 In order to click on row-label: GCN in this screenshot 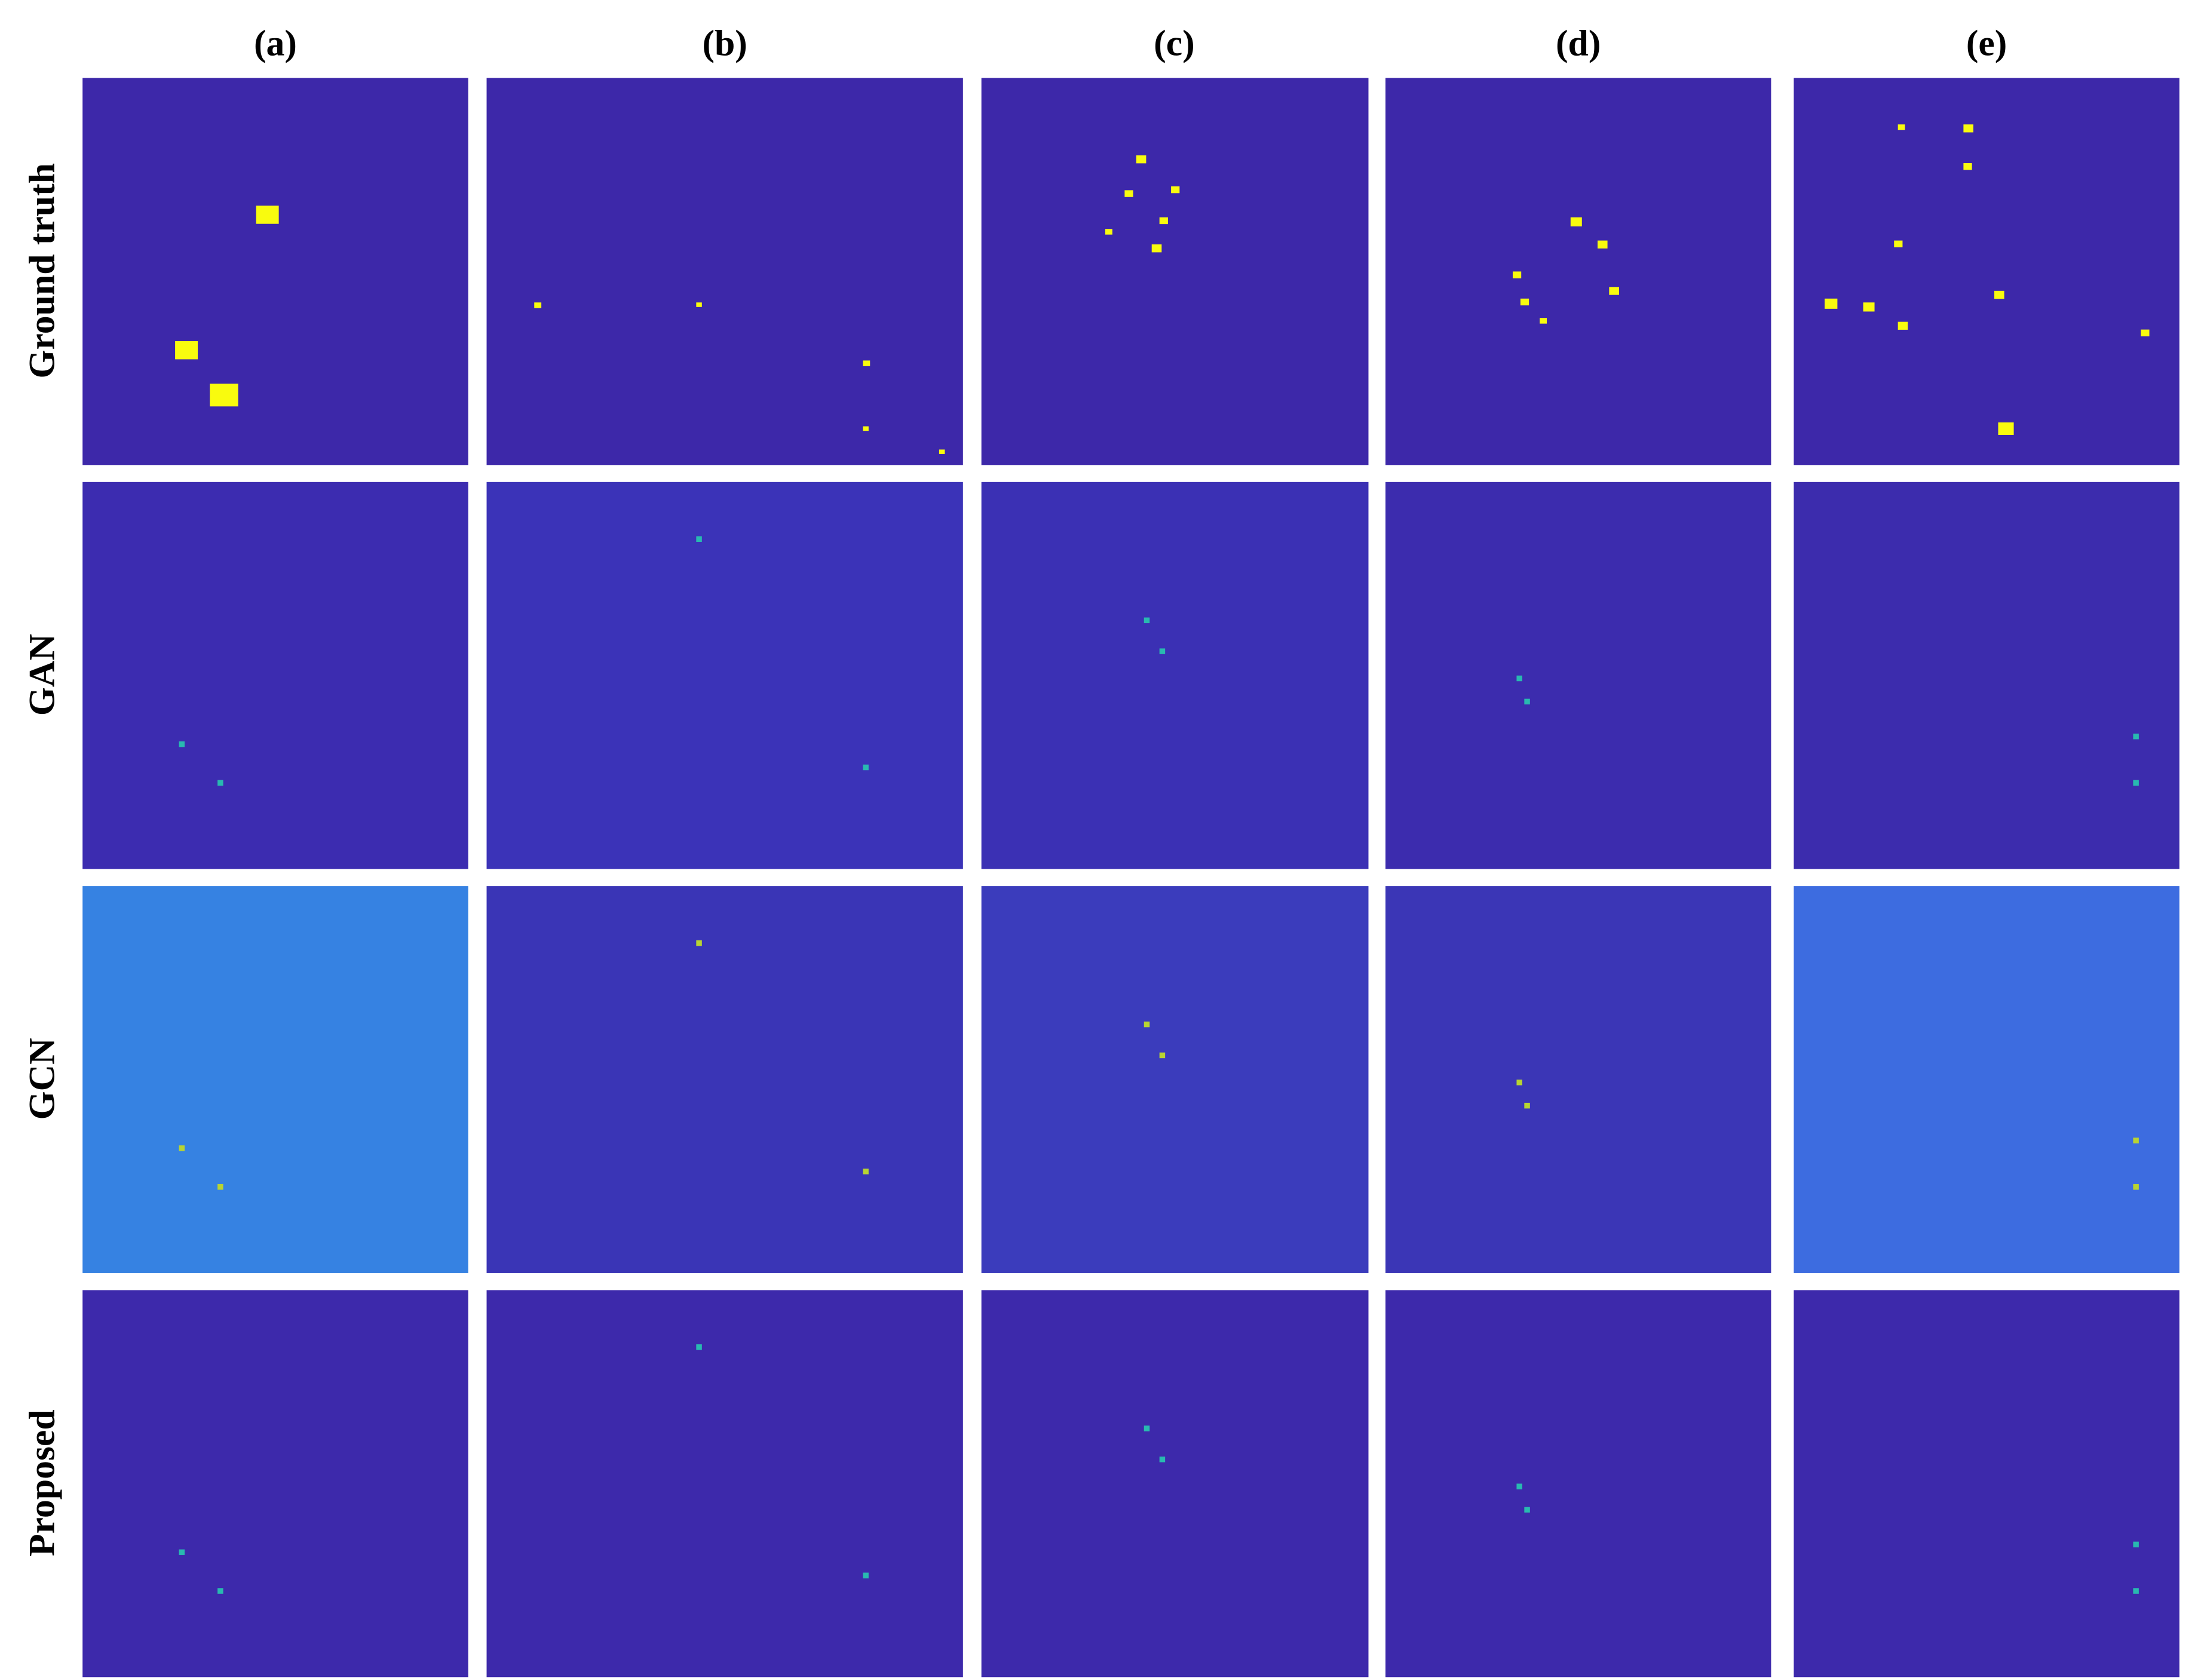, I will do `click(42, 1079)`.